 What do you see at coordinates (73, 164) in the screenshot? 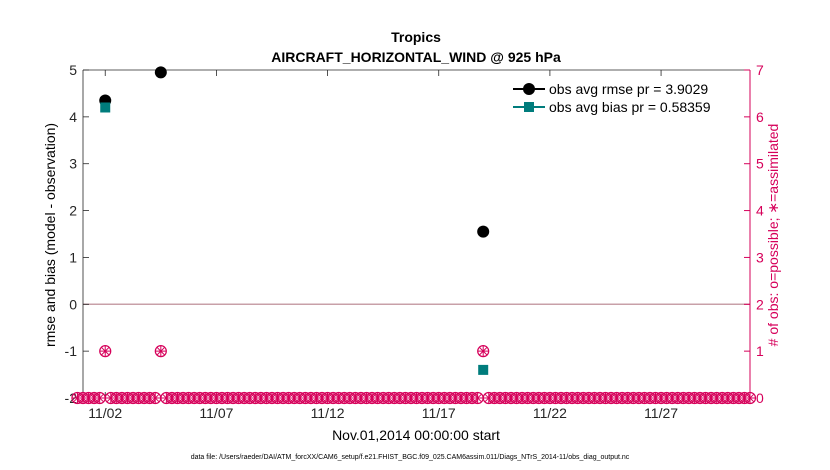
I see `y-tick-label: 3` at bounding box center [73, 164].